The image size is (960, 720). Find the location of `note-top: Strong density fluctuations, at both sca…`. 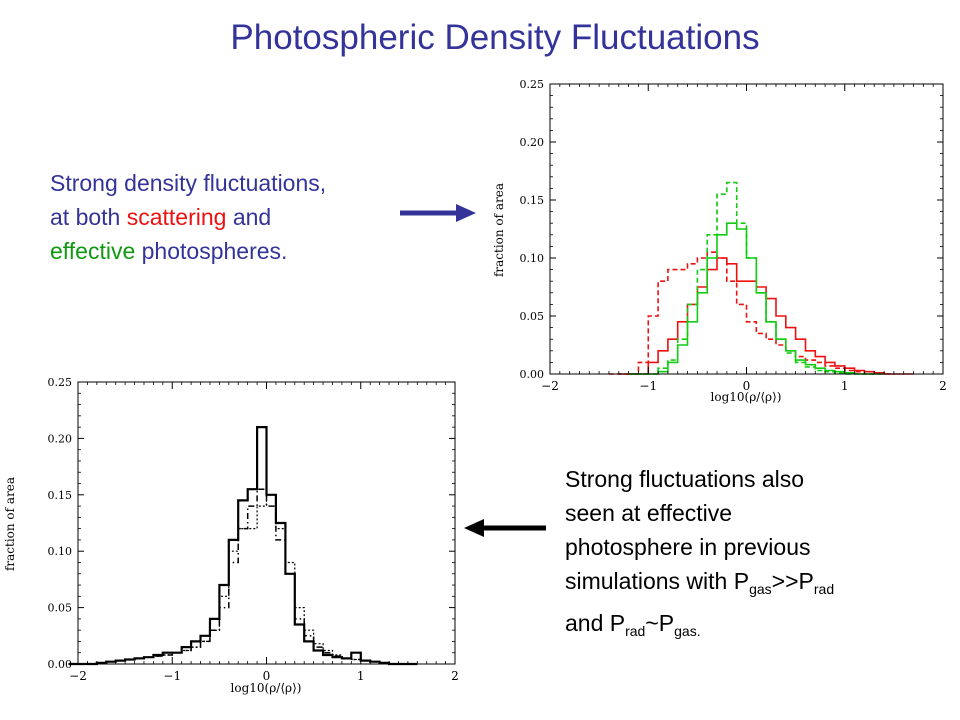

note-top: Strong density fluctuations, at both sca… is located at coordinates (188, 217).